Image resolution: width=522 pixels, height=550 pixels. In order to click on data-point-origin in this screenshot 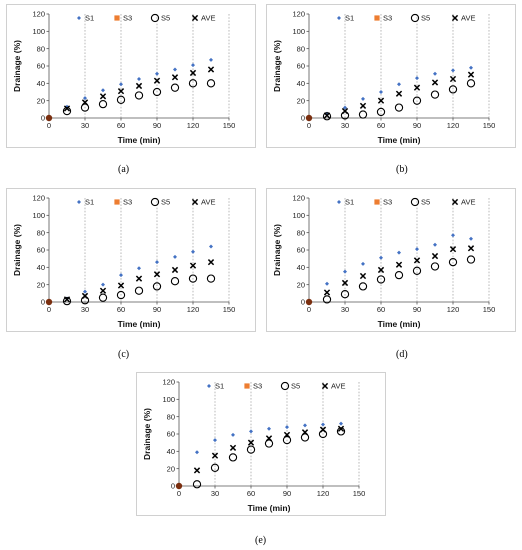, I will do `click(49, 118)`.